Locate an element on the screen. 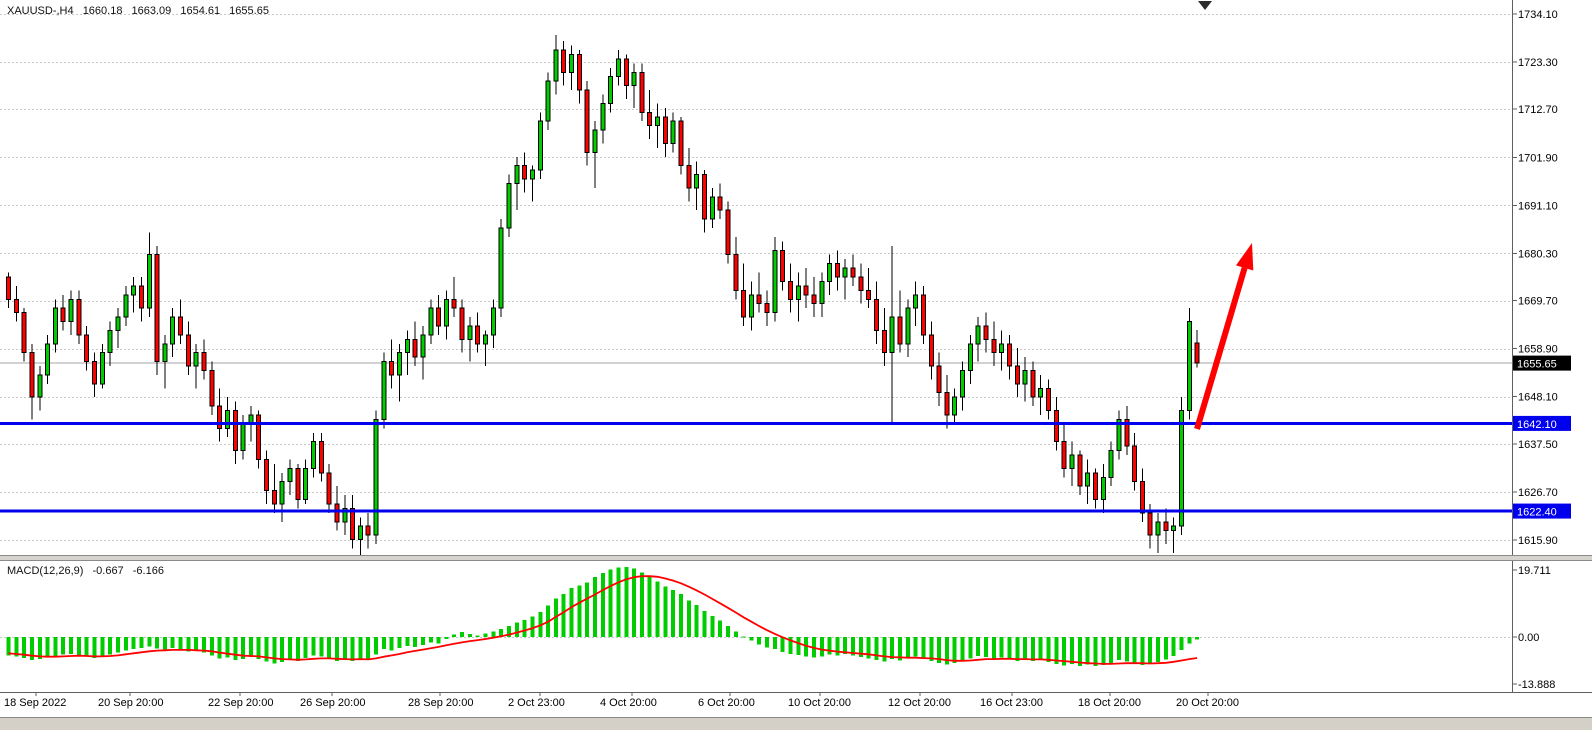 The width and height of the screenshot is (1592, 730). macd-axis: 19.711 0.00 -13.888 is located at coordinates (1533, 628).